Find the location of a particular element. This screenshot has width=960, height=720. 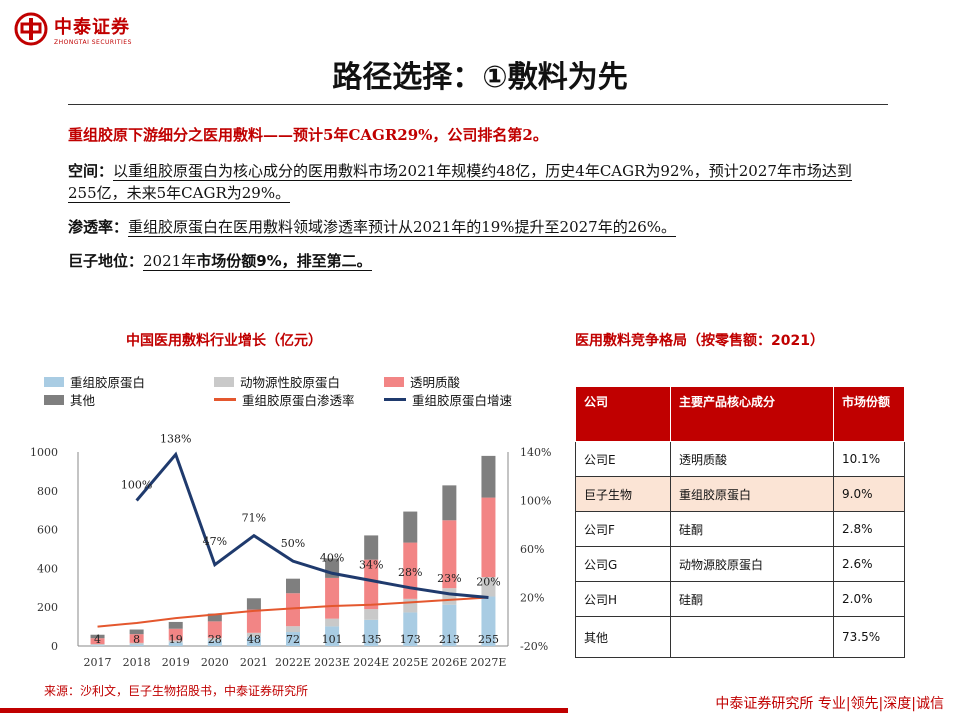

title-divider is located at coordinates (478, 104).